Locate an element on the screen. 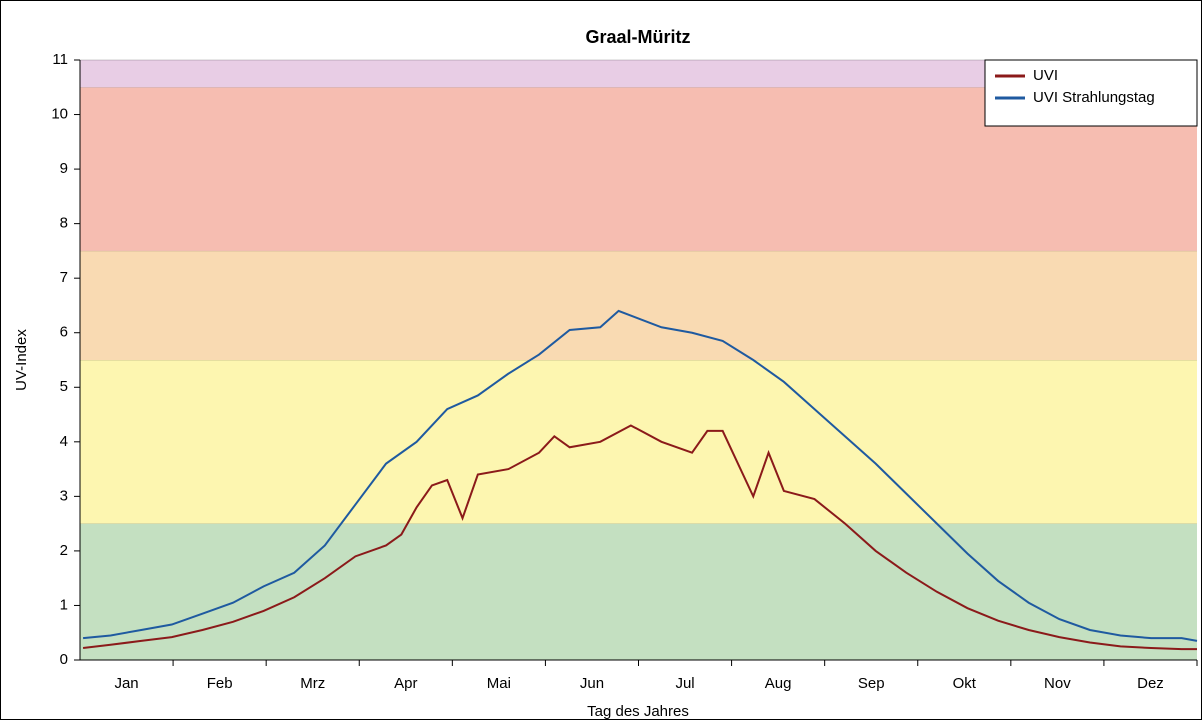  y-tick-label: 11 is located at coordinates (60, 59).